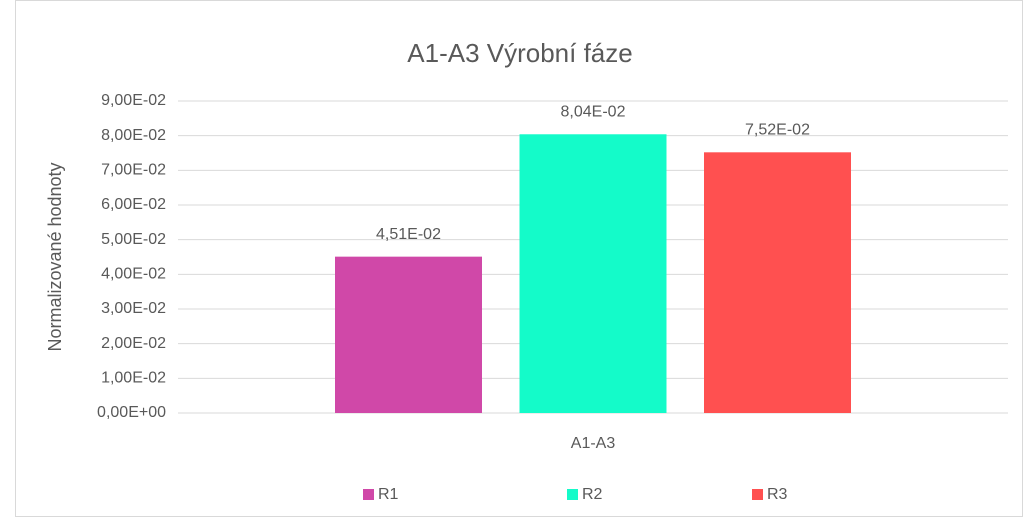 This screenshot has height=518, width=1024. Describe the element at coordinates (777, 130) in the screenshot. I see `value-label: 7,52E-02` at that location.